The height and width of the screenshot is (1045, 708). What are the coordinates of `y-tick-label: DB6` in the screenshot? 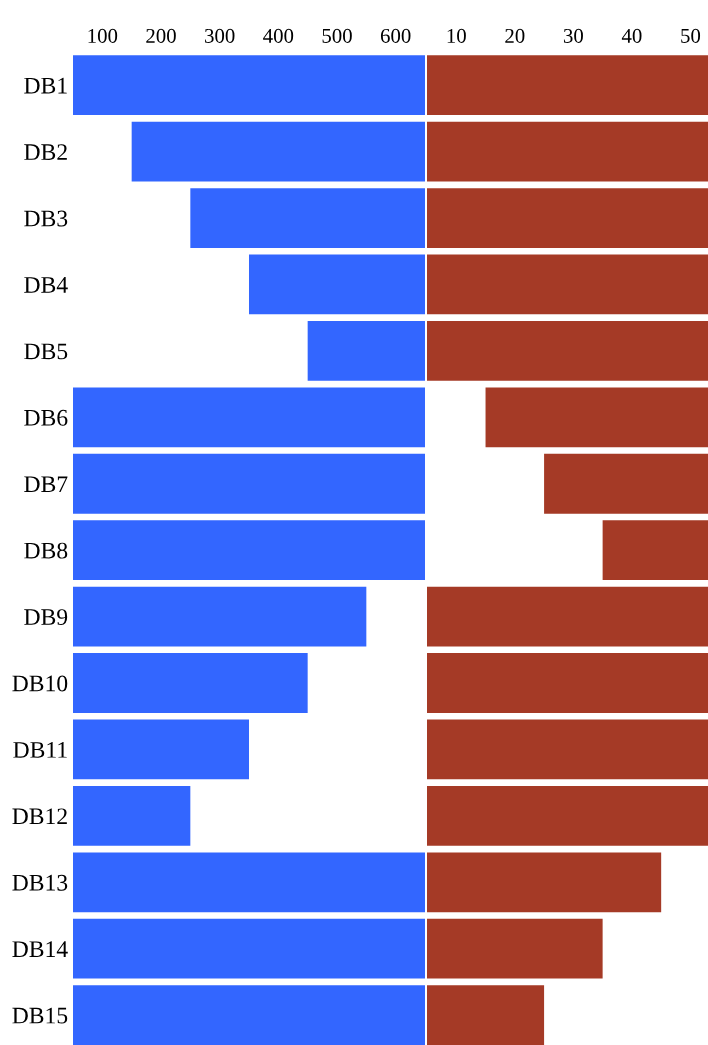 It's located at (46, 417).